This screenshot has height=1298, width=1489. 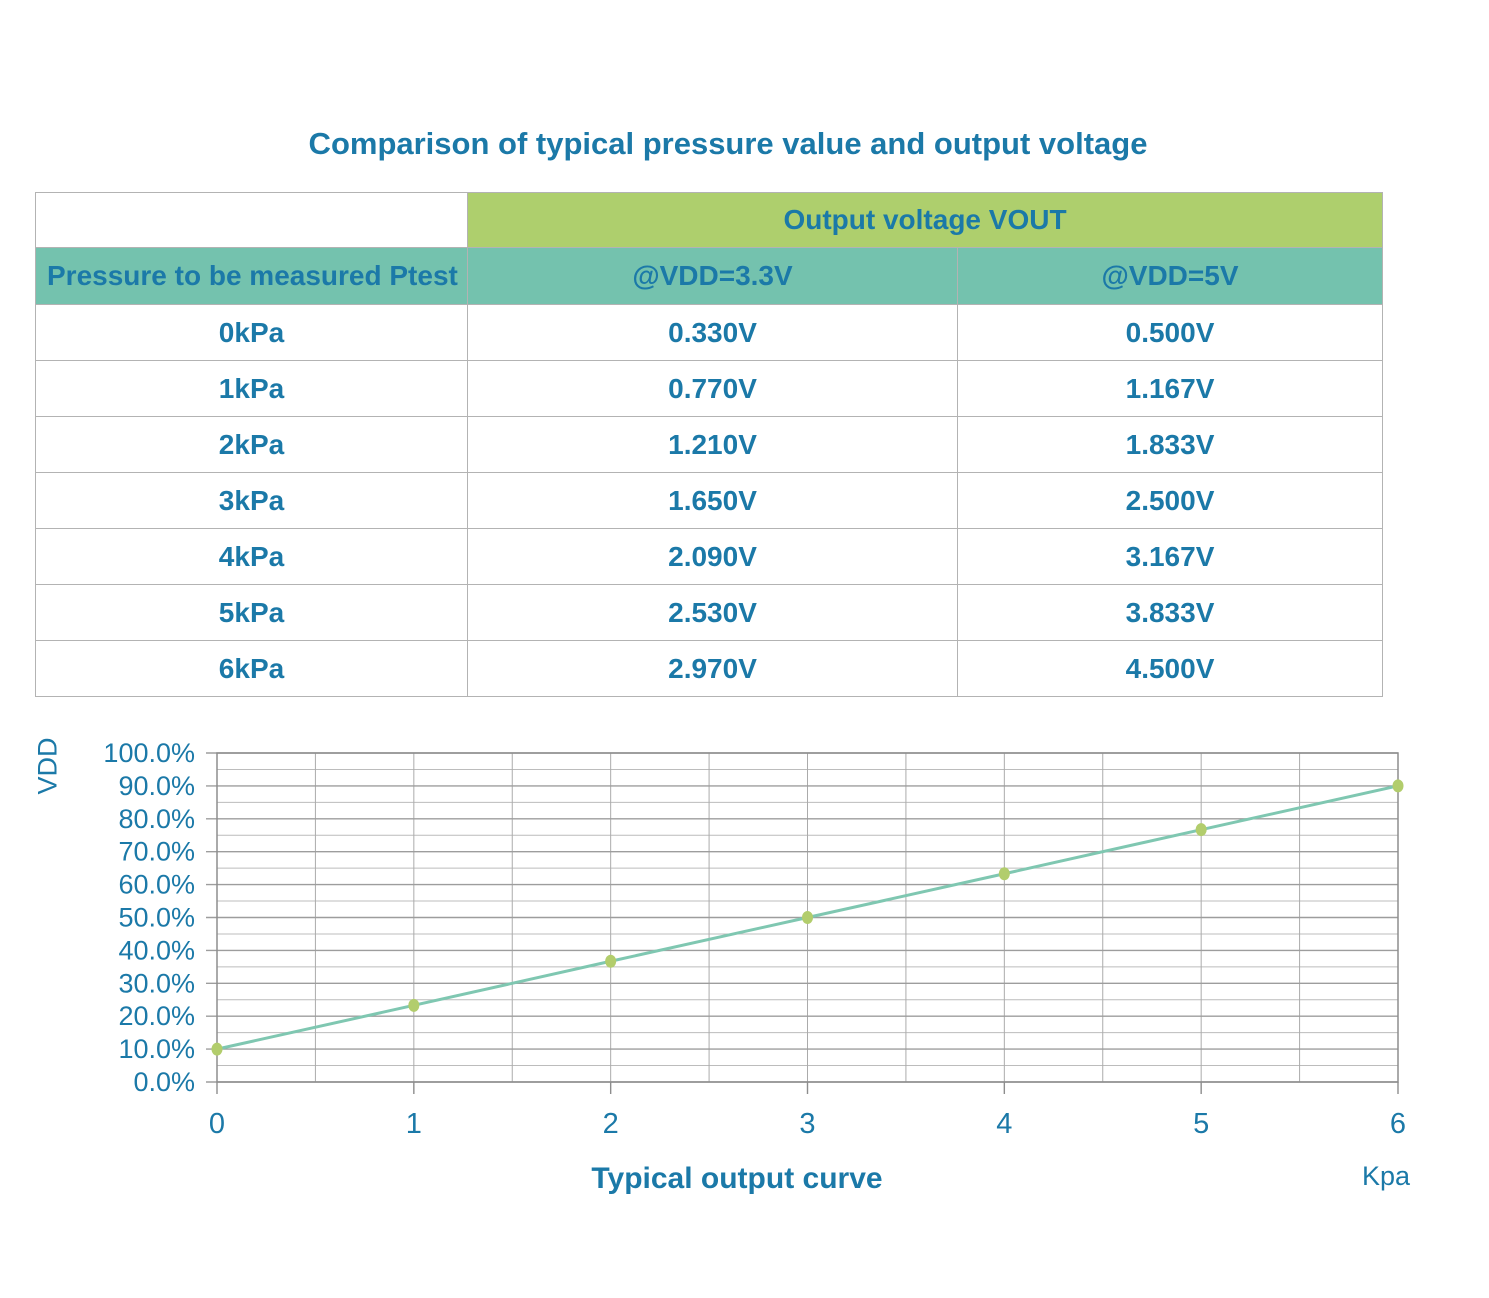 I want to click on y-tick-label: 50.0%, so click(x=156, y=918).